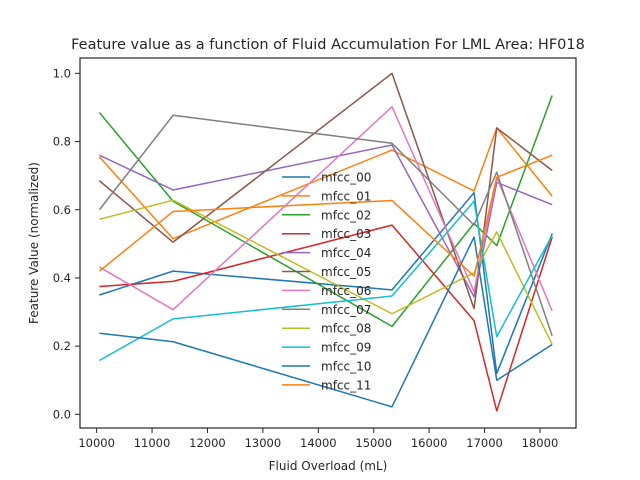 The width and height of the screenshot is (640, 480). Describe the element at coordinates (346, 253) in the screenshot. I see `legend-entry-label: mfcc_04` at that location.